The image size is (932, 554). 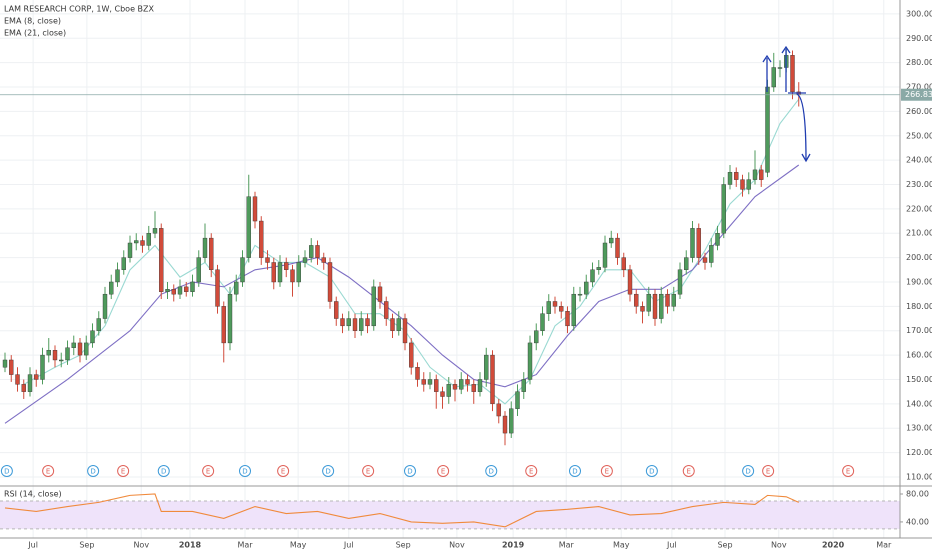 What do you see at coordinates (919, 233) in the screenshot?
I see `y-tick-label: 210.00` at bounding box center [919, 233].